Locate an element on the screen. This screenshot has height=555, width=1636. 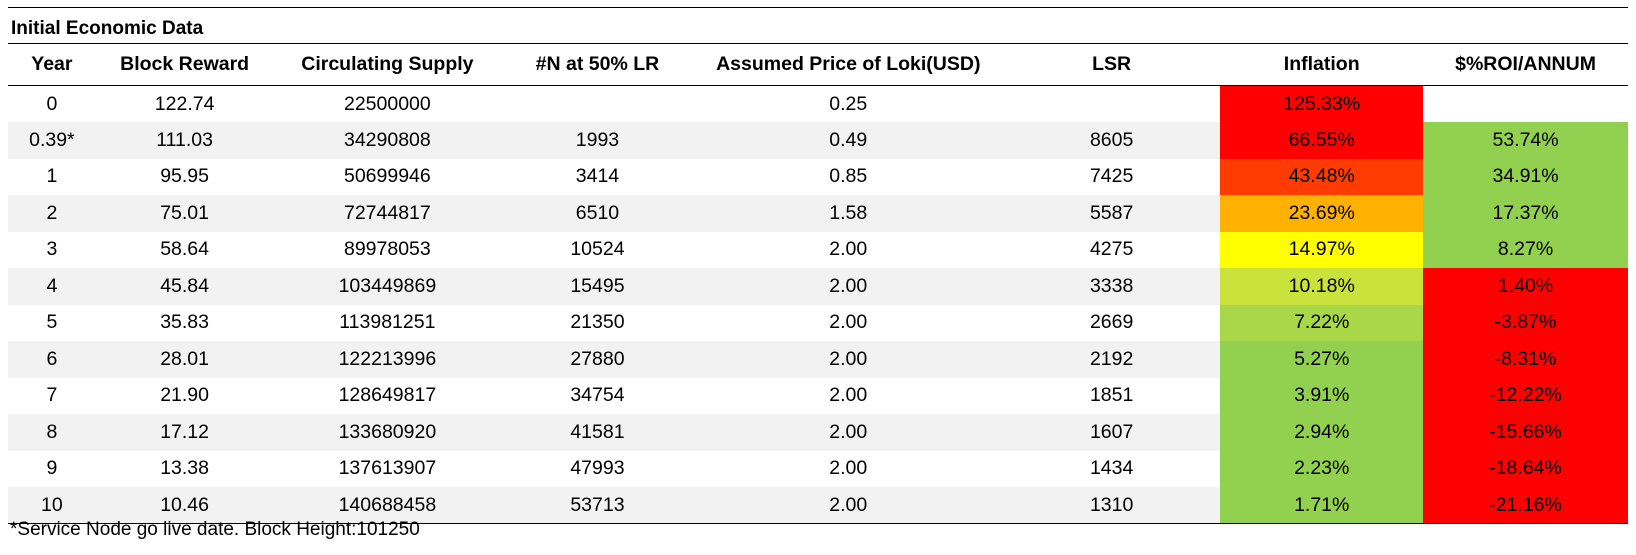
cell-block-reward: 95.95 is located at coordinates (185, 176).